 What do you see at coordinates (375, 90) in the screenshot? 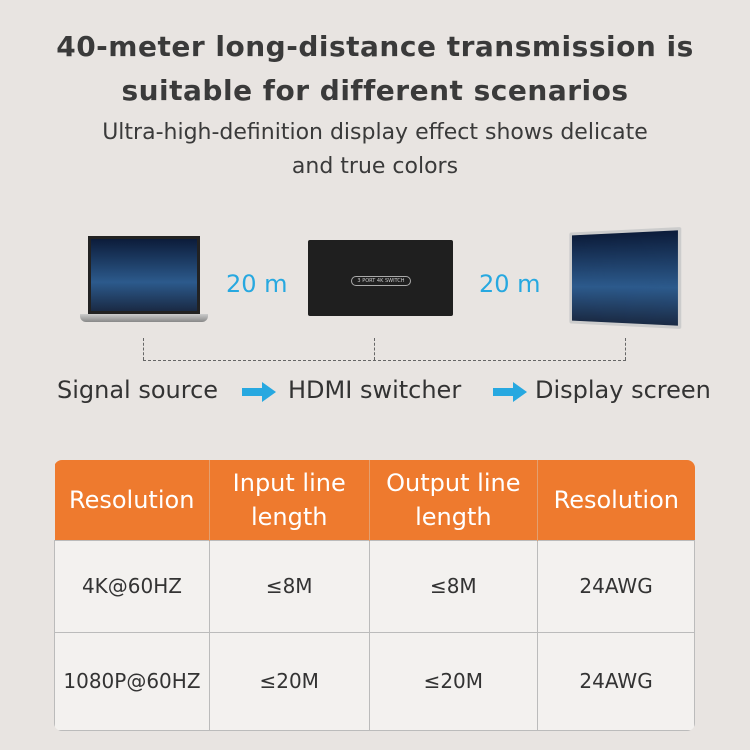
I see `title-line-2: suitable for different scenarios` at bounding box center [375, 90].